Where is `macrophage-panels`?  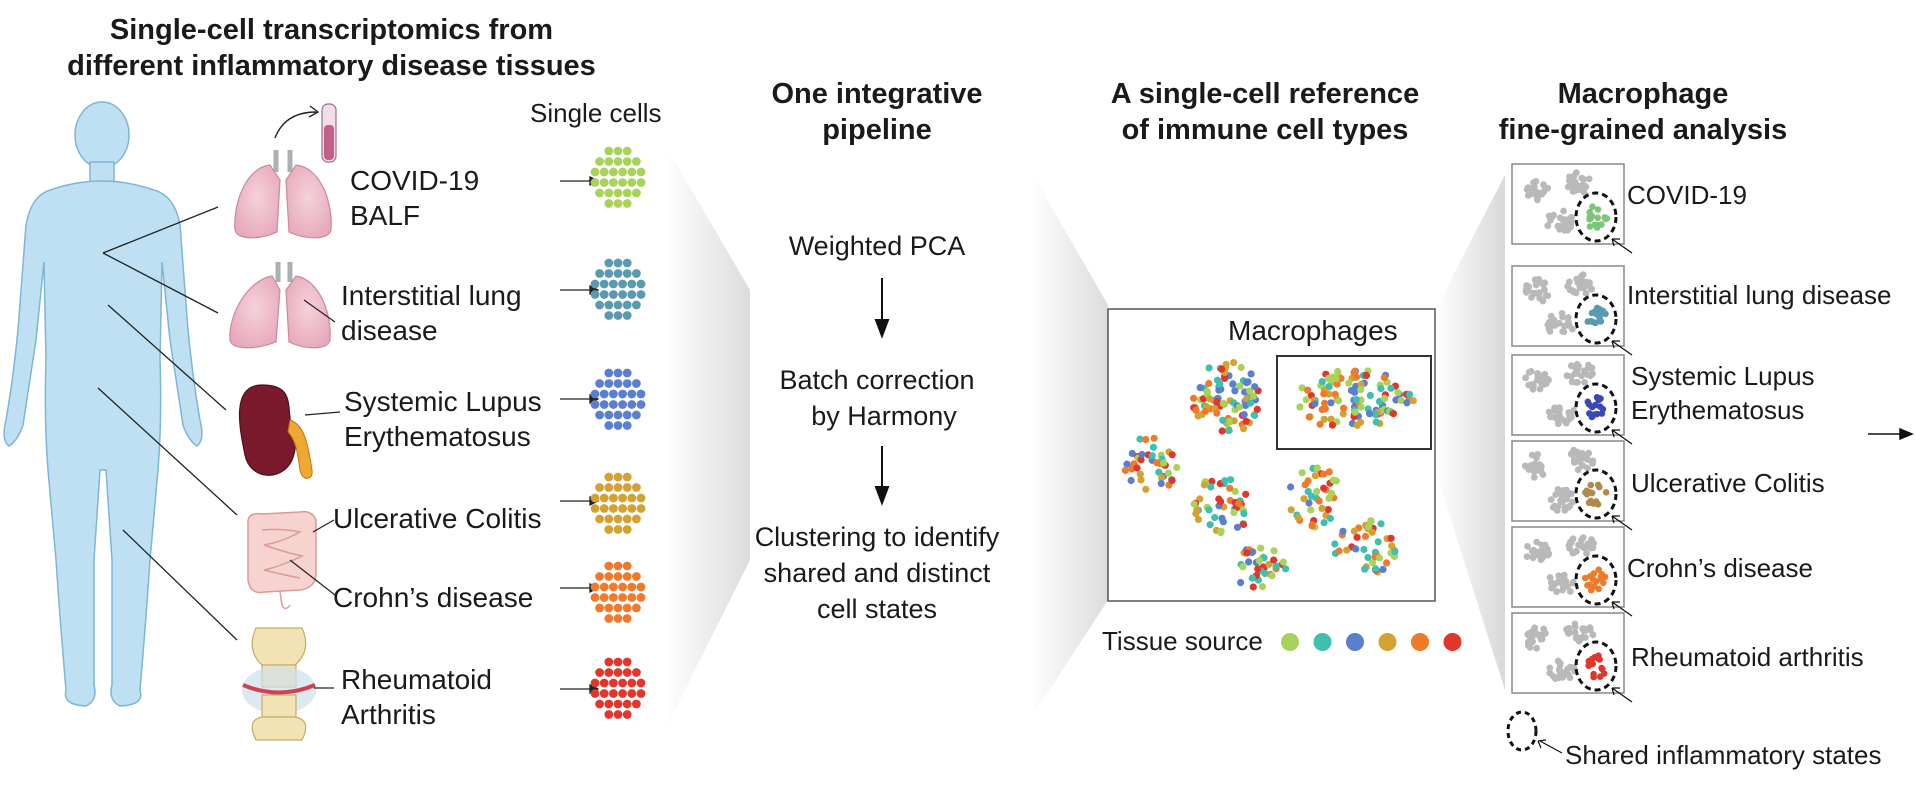 macrophage-panels is located at coordinates (1572, 433).